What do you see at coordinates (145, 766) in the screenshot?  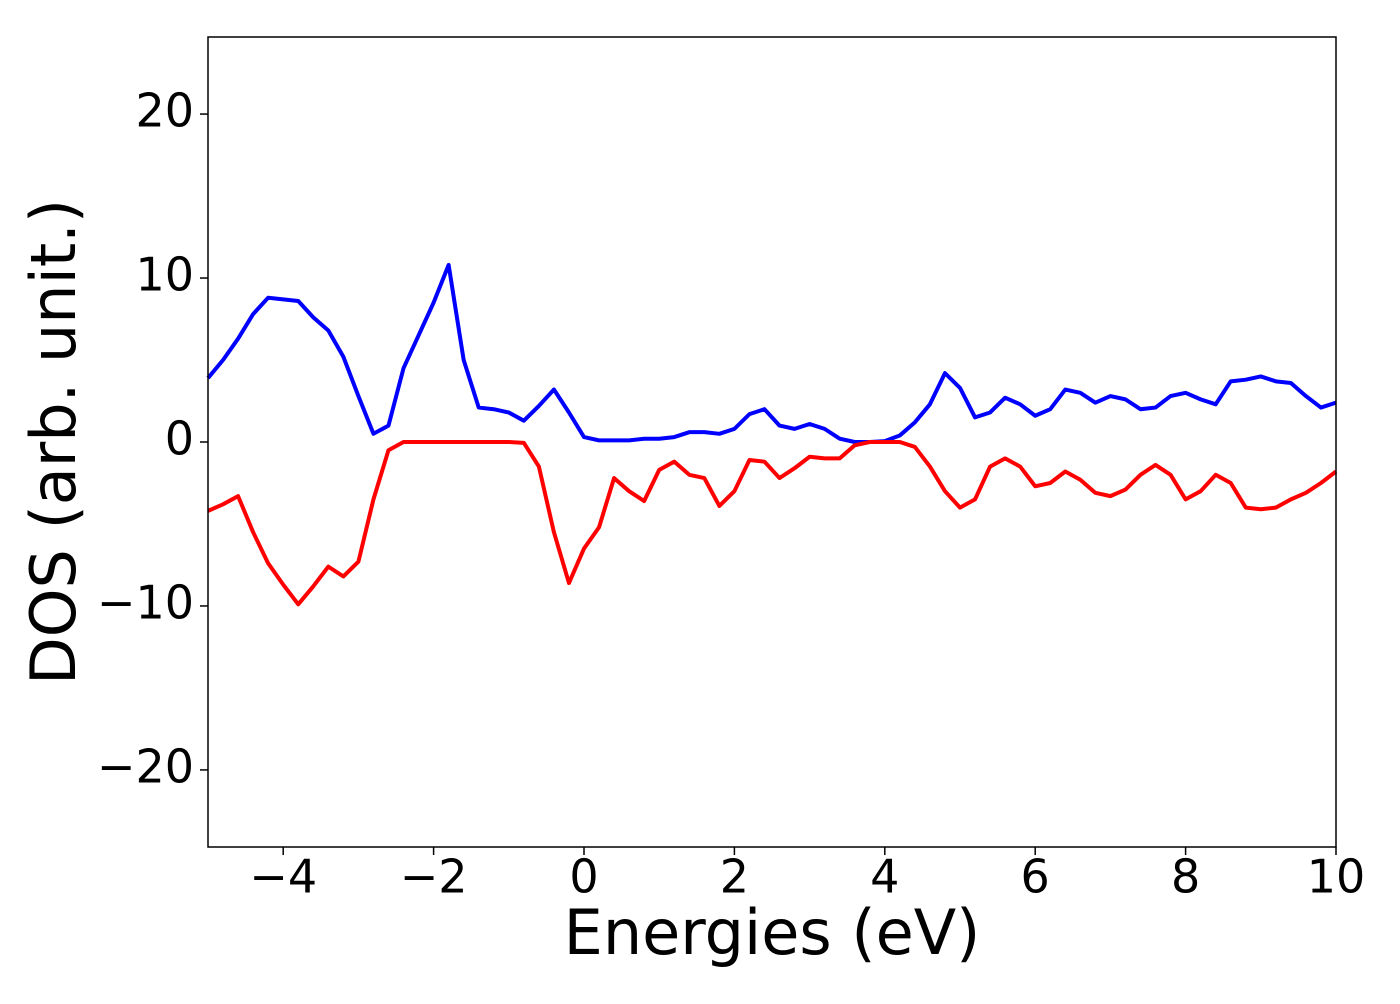 I see `y-tick-label: −20` at bounding box center [145, 766].